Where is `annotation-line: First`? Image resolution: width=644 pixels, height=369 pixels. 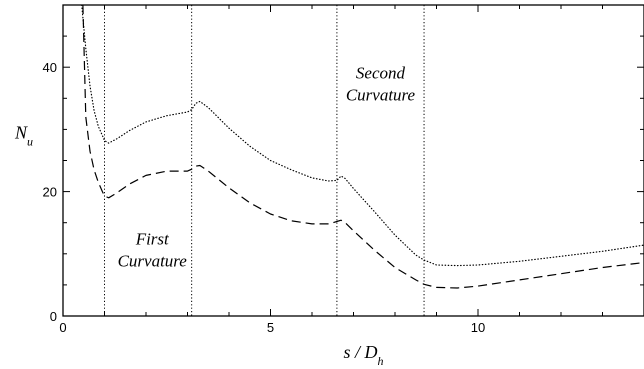
annotation-line: First is located at coordinates (152, 238).